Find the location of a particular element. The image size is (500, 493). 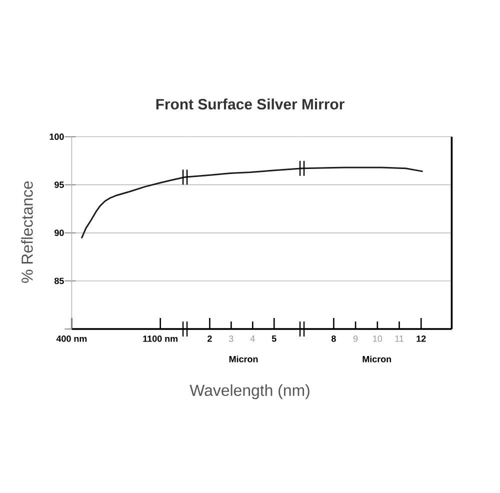

y-tick-label: 100 is located at coordinates (57, 137).